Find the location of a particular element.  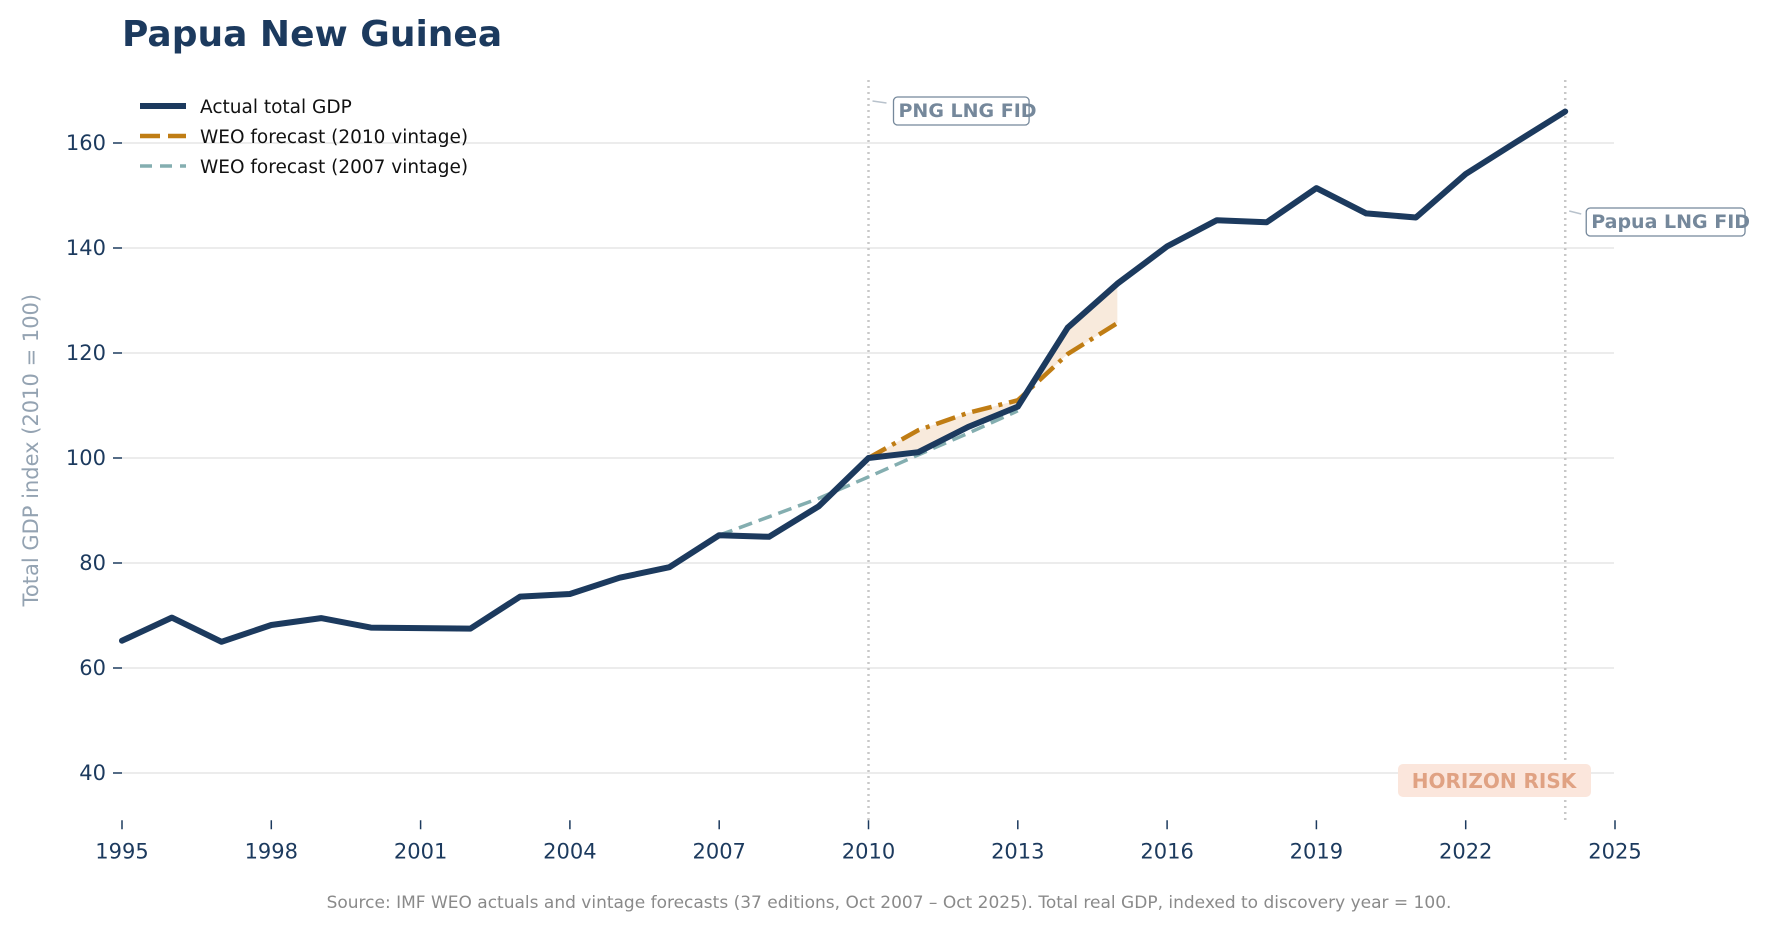

data-point-s2-2012 is located at coordinates (968, 433).